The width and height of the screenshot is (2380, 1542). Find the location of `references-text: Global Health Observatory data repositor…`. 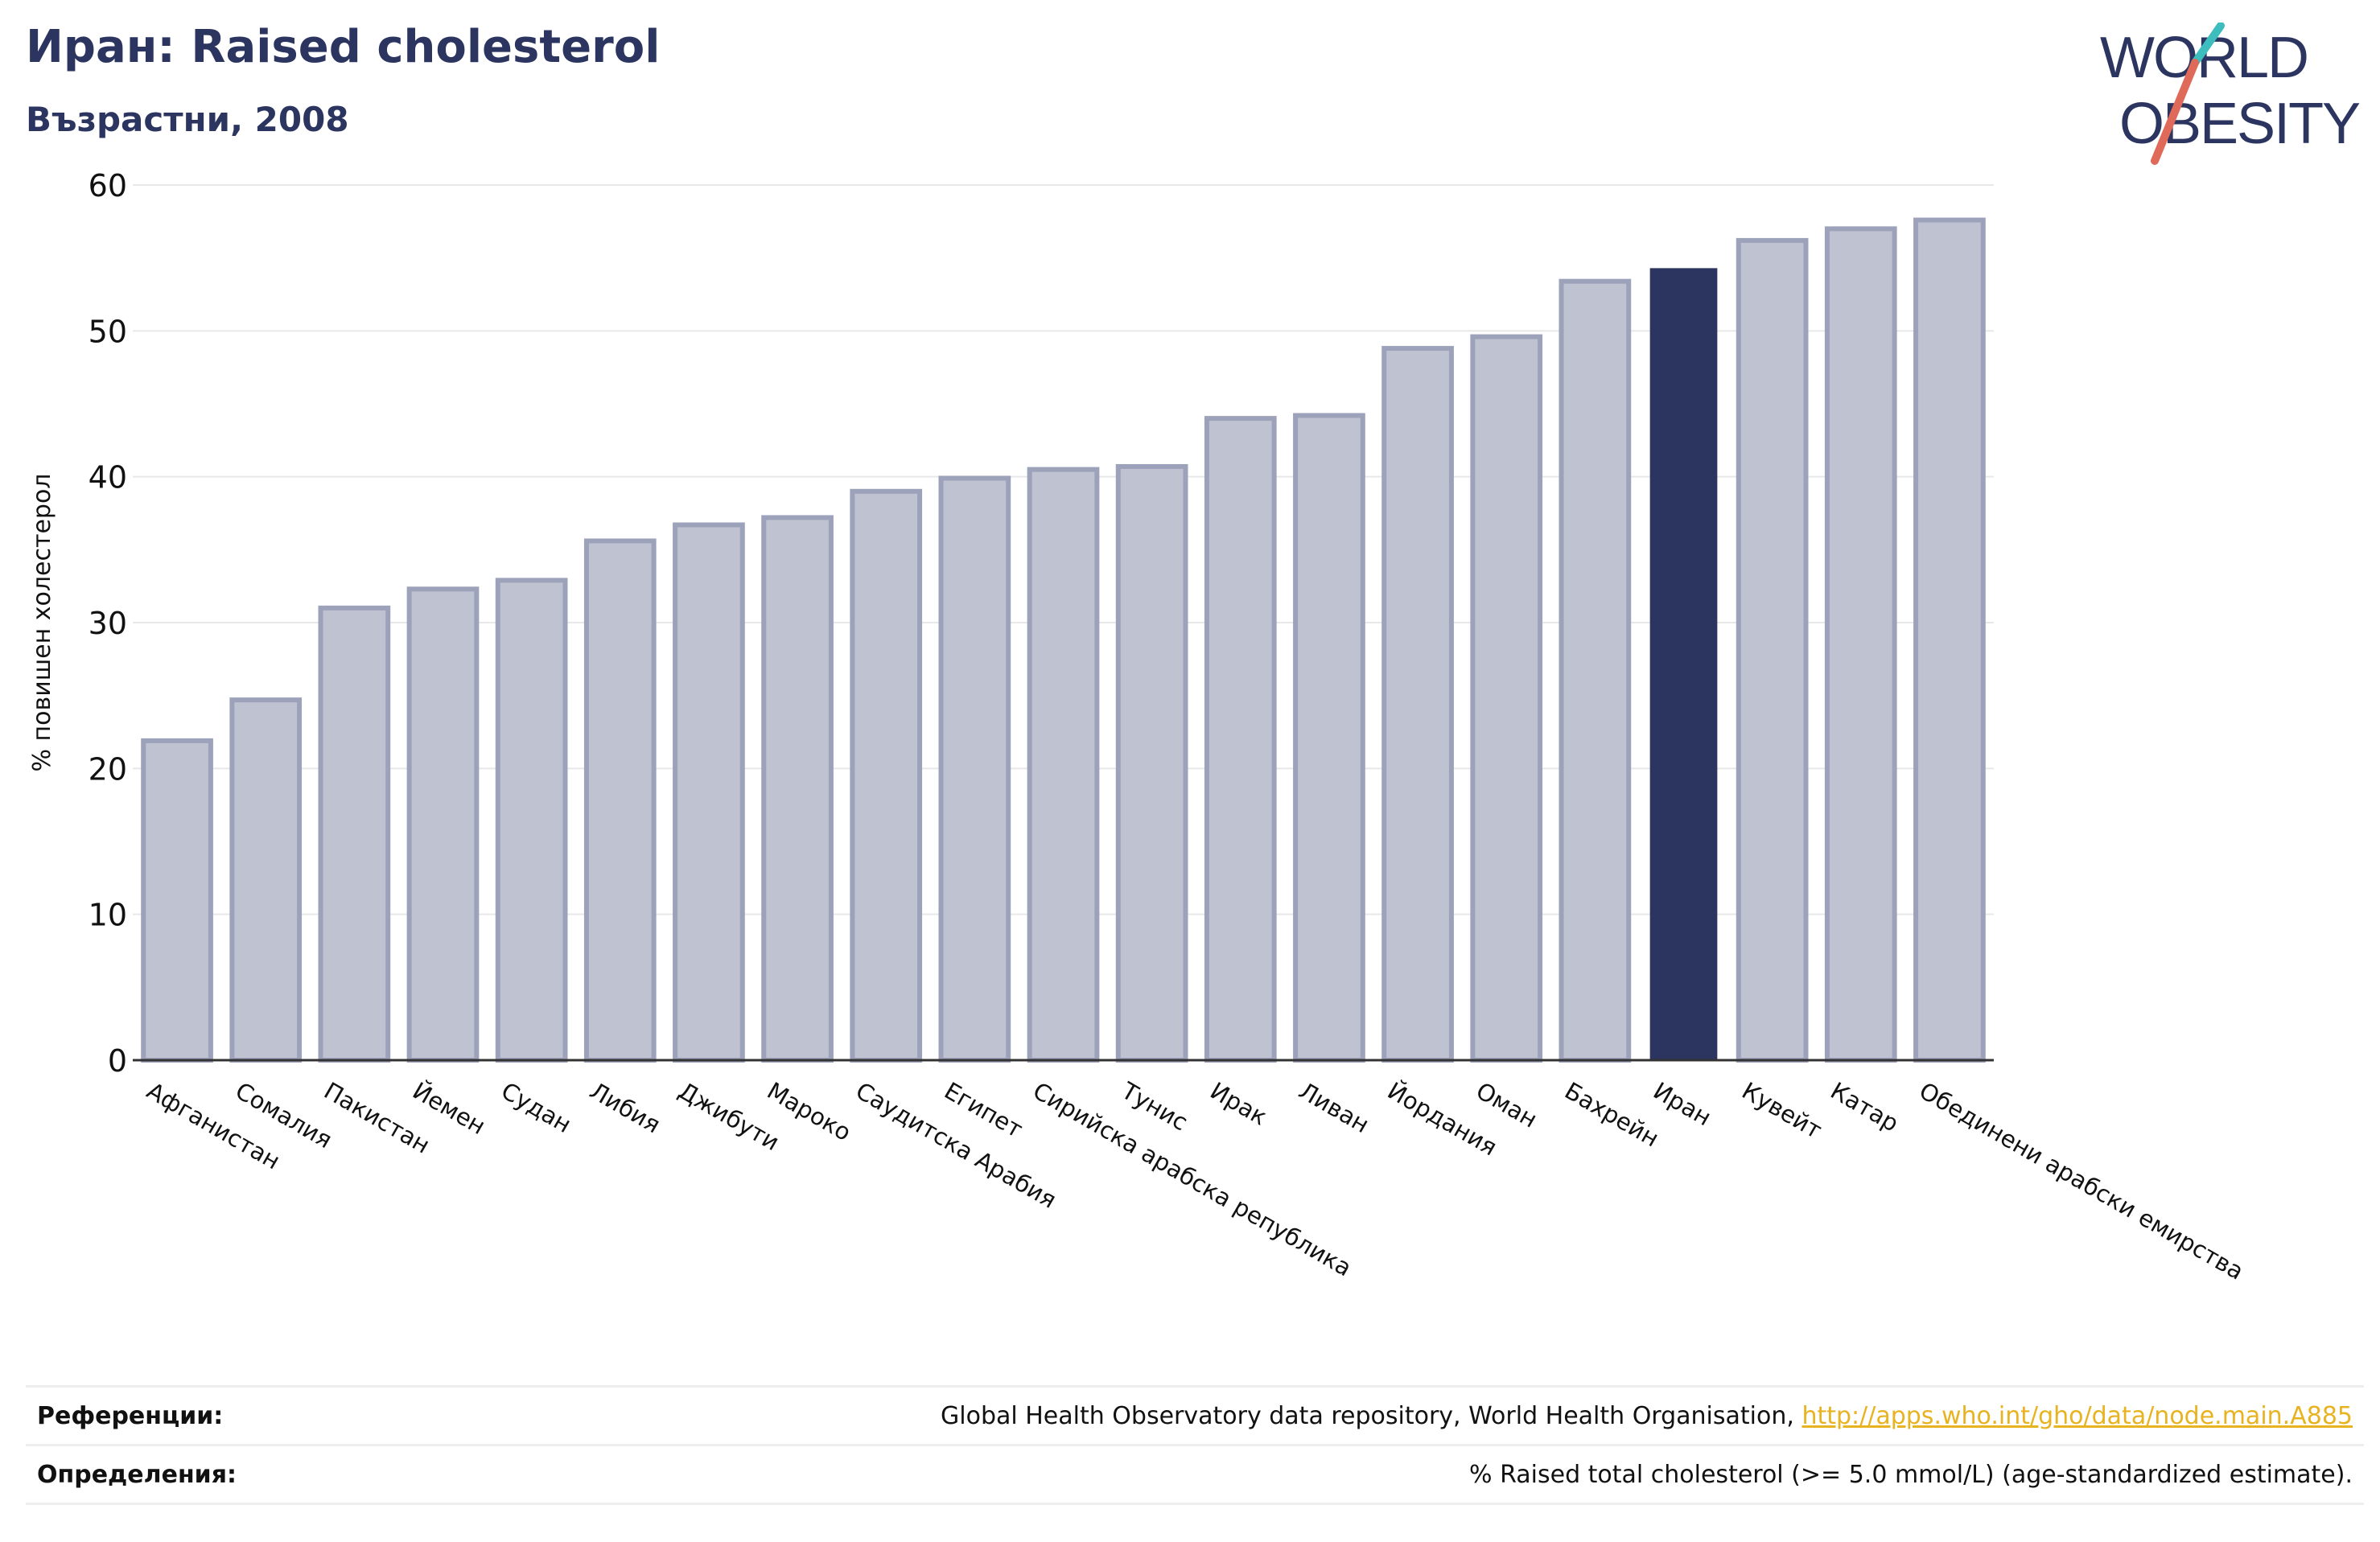

references-text: Global Health Observatory data repositor… is located at coordinates (1371, 1415).